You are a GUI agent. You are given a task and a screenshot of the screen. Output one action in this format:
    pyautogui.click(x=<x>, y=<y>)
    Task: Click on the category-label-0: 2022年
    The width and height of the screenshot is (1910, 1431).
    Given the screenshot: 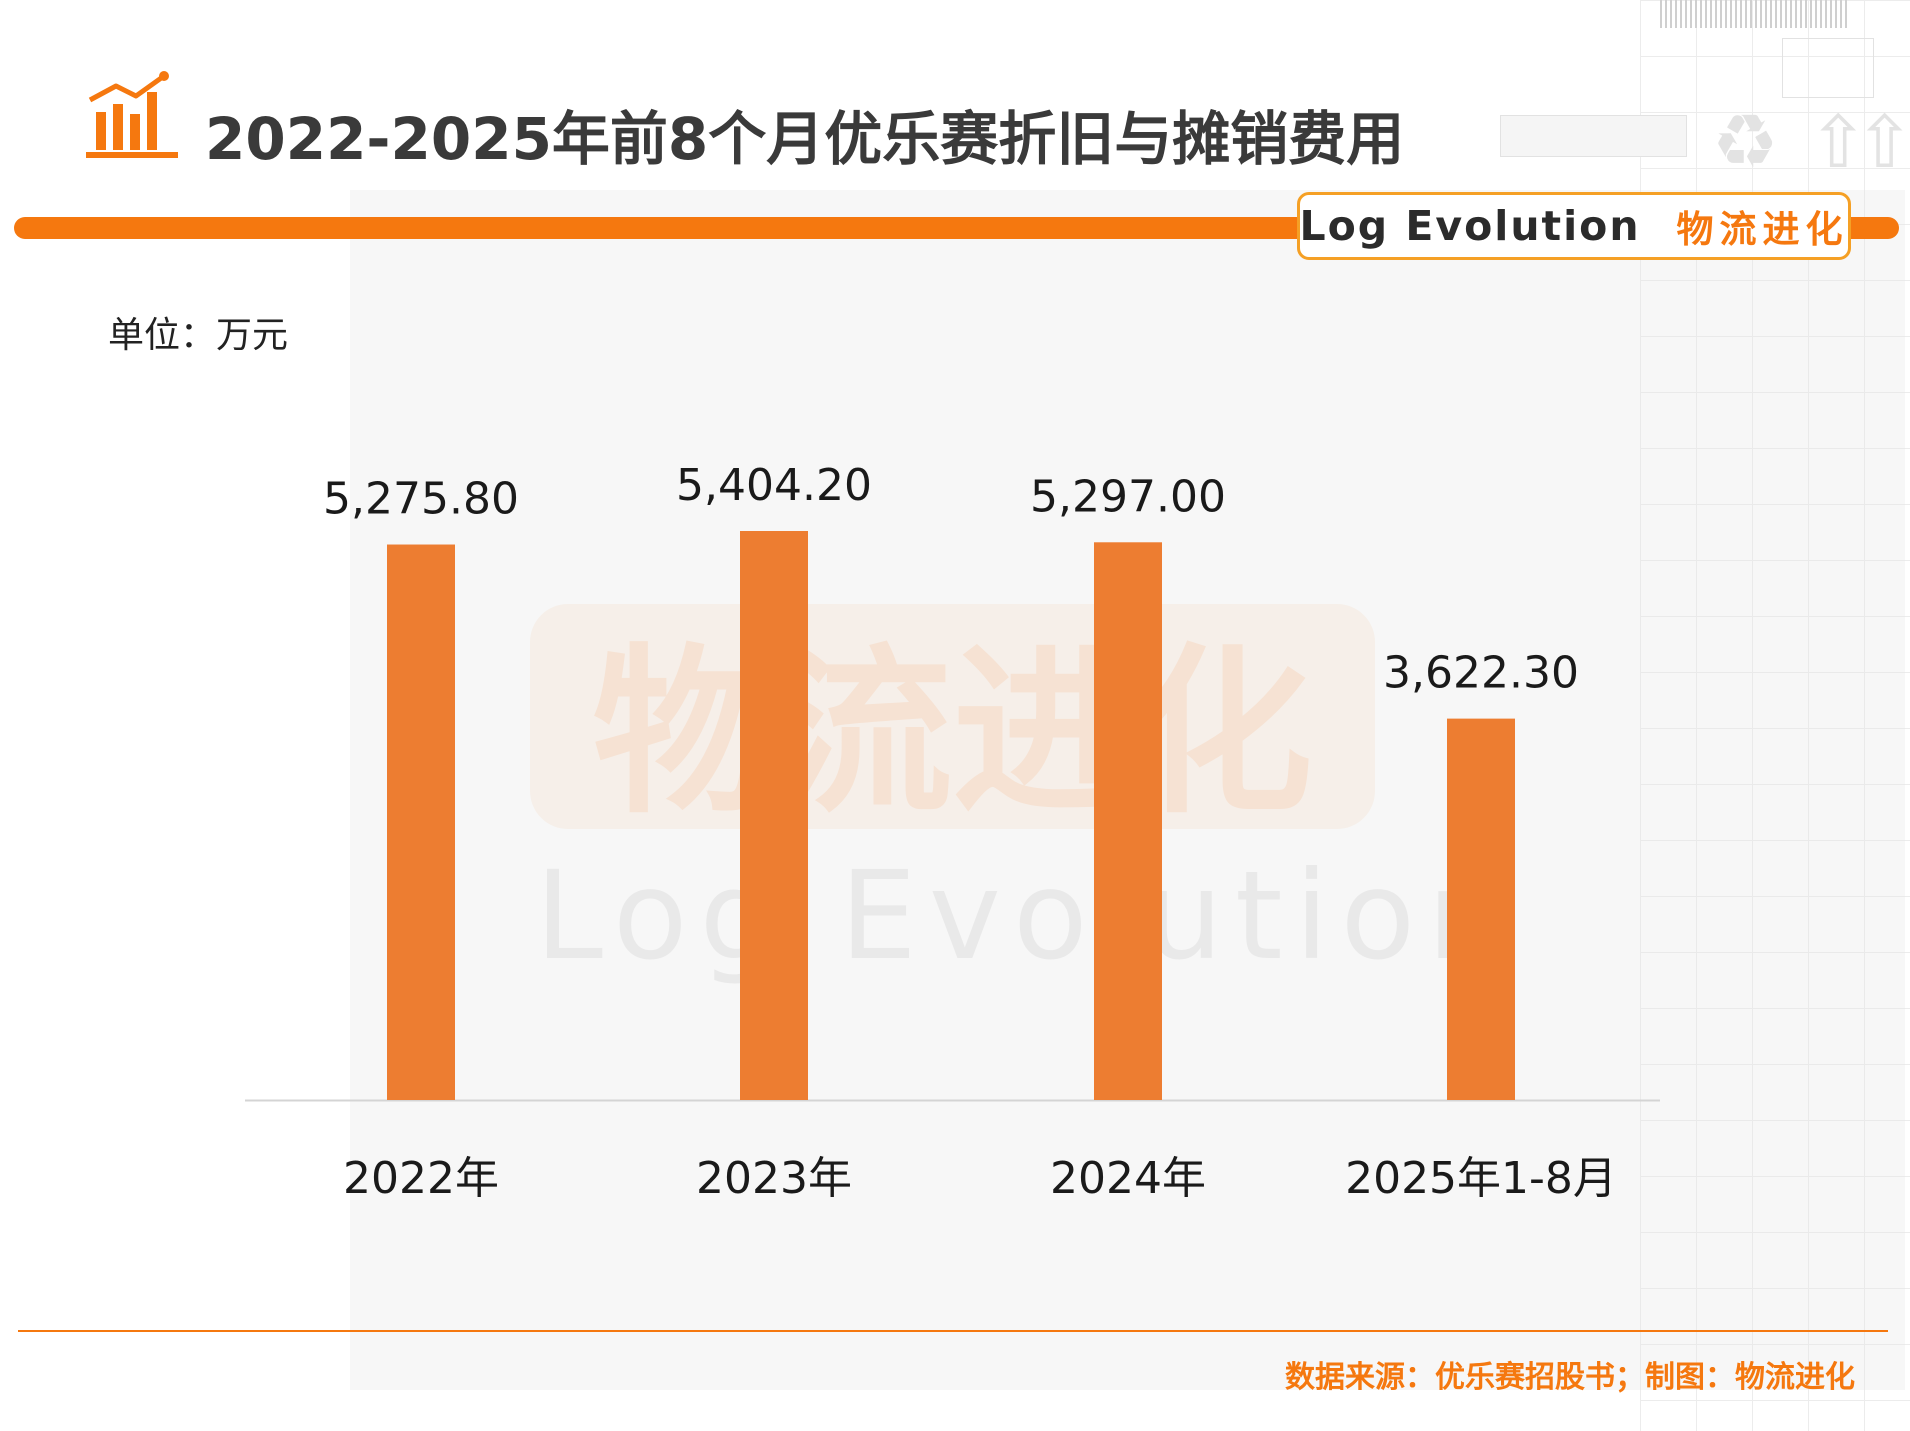 What is the action you would take?
    pyautogui.click(x=421, y=1178)
    